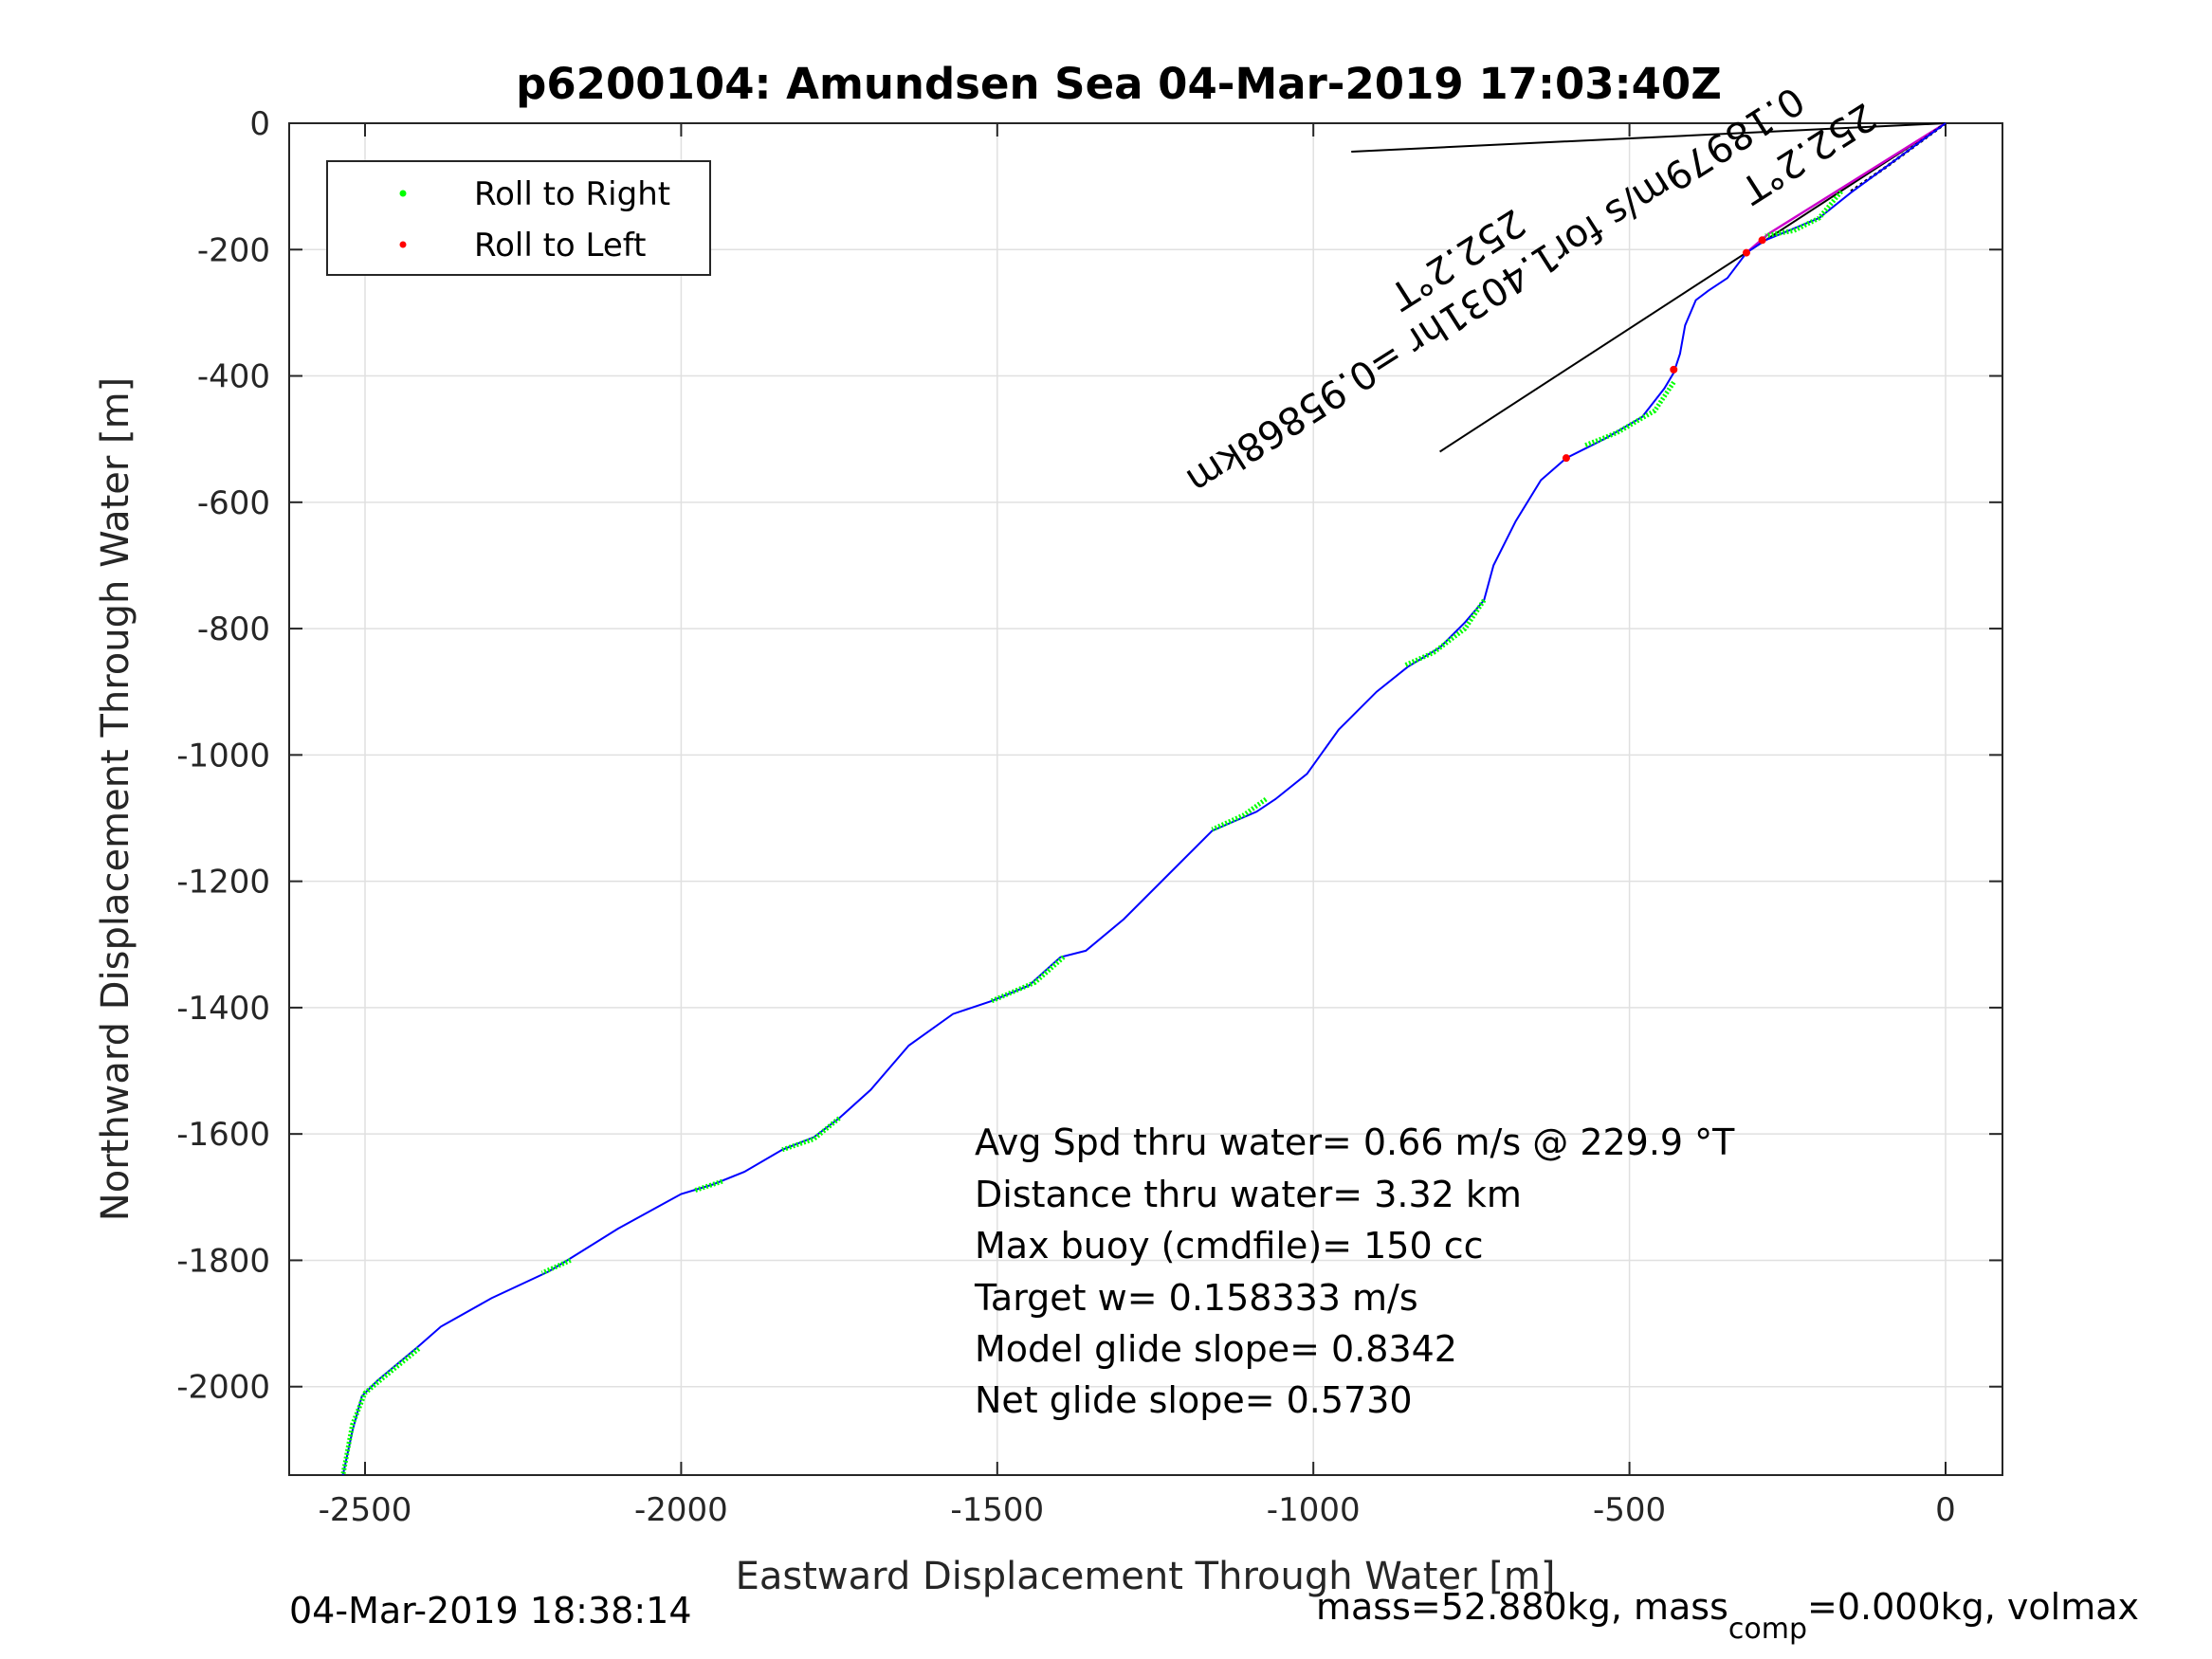 Image resolution: width=2212 pixels, height=1659 pixels. What do you see at coordinates (223, 883) in the screenshot?
I see `y-tick-label: -1200` at bounding box center [223, 883].